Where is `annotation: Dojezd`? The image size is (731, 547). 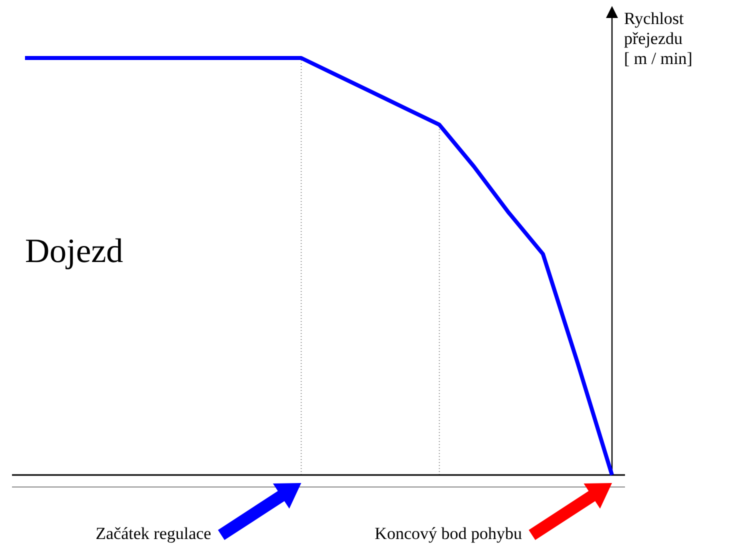
annotation: Dojezd is located at coordinates (74, 251).